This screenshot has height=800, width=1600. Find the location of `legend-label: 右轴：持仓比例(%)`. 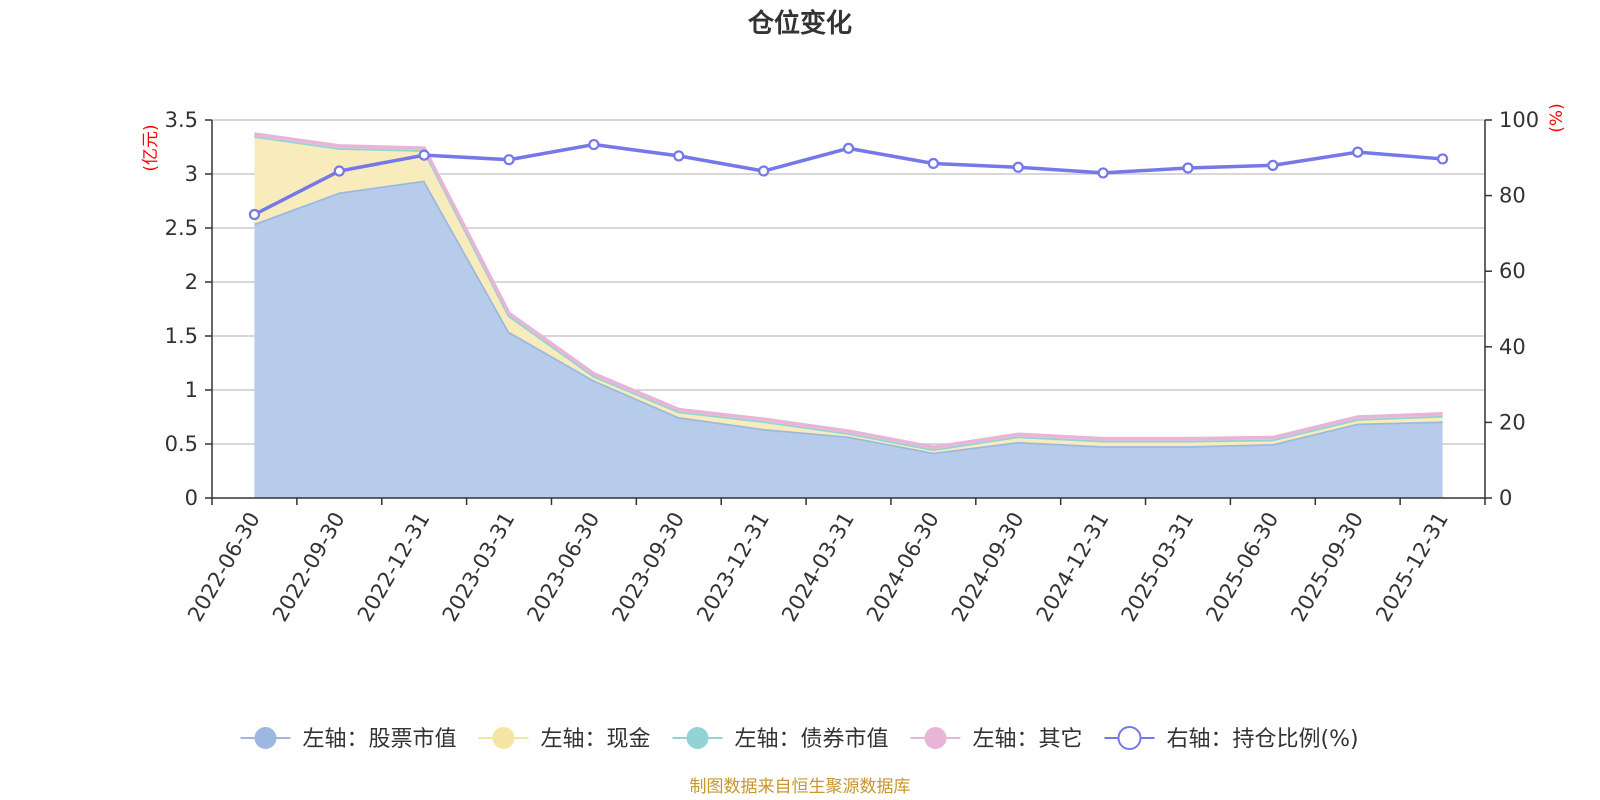

legend-label: 右轴：持仓比例(%) is located at coordinates (1263, 739).